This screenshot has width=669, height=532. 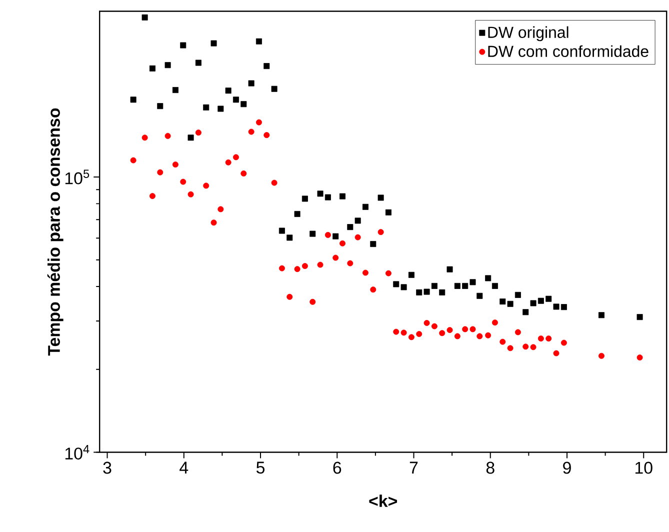 I want to click on x-axis-title: <k>, so click(x=383, y=500).